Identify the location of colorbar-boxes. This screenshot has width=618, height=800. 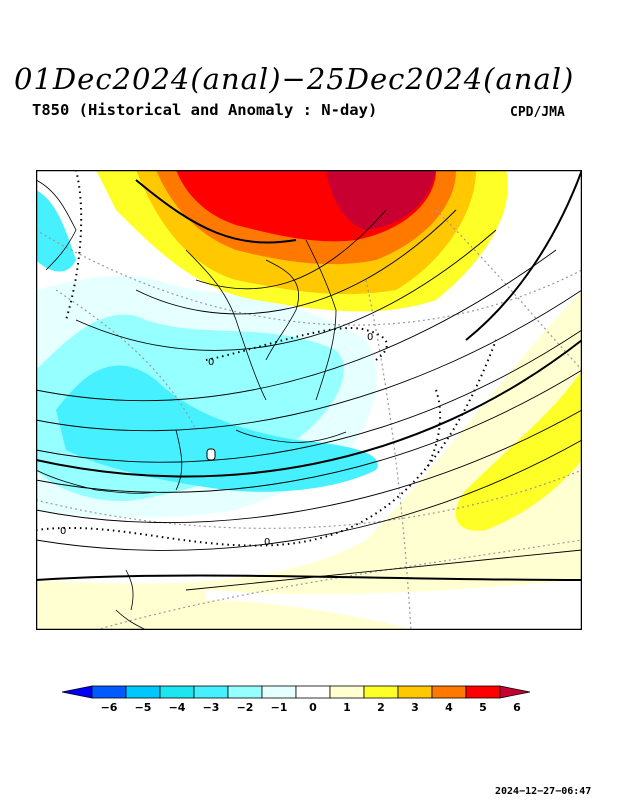
(296, 692).